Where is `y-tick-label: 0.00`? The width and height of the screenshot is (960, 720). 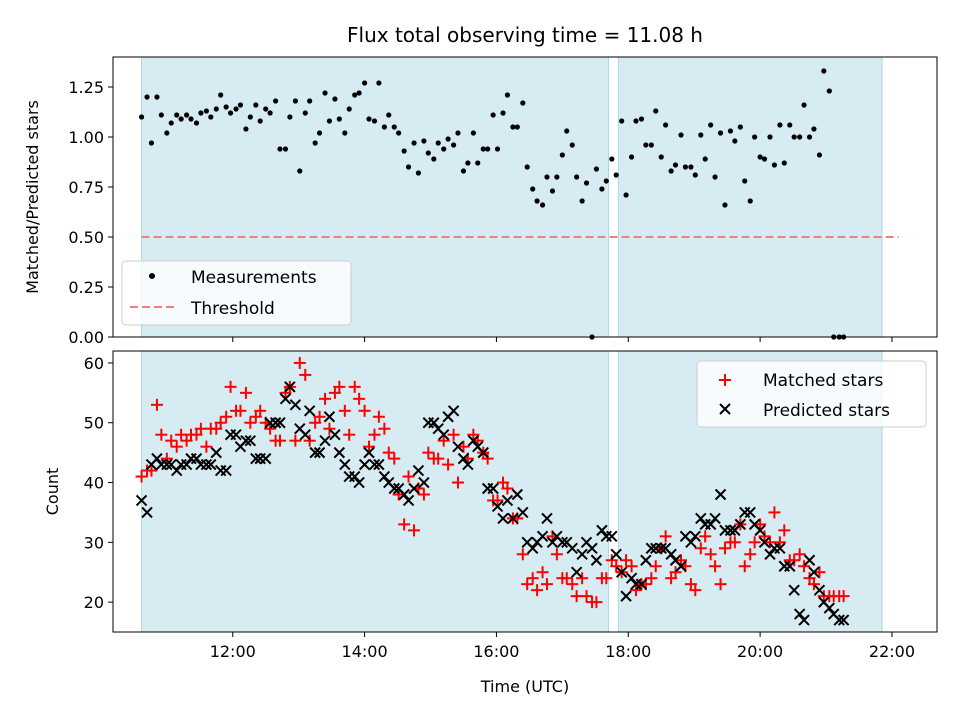
y-tick-label: 0.00 is located at coordinates (86, 337).